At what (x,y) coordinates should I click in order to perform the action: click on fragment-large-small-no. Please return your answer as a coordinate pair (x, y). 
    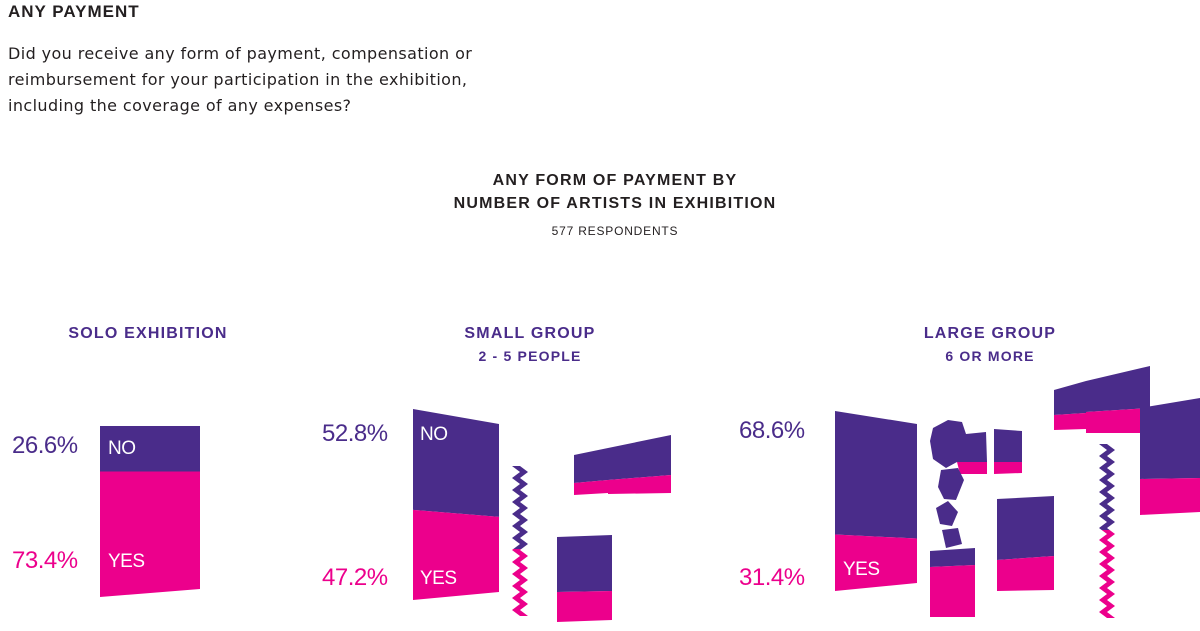
    Looking at the image, I should click on (1008, 445).